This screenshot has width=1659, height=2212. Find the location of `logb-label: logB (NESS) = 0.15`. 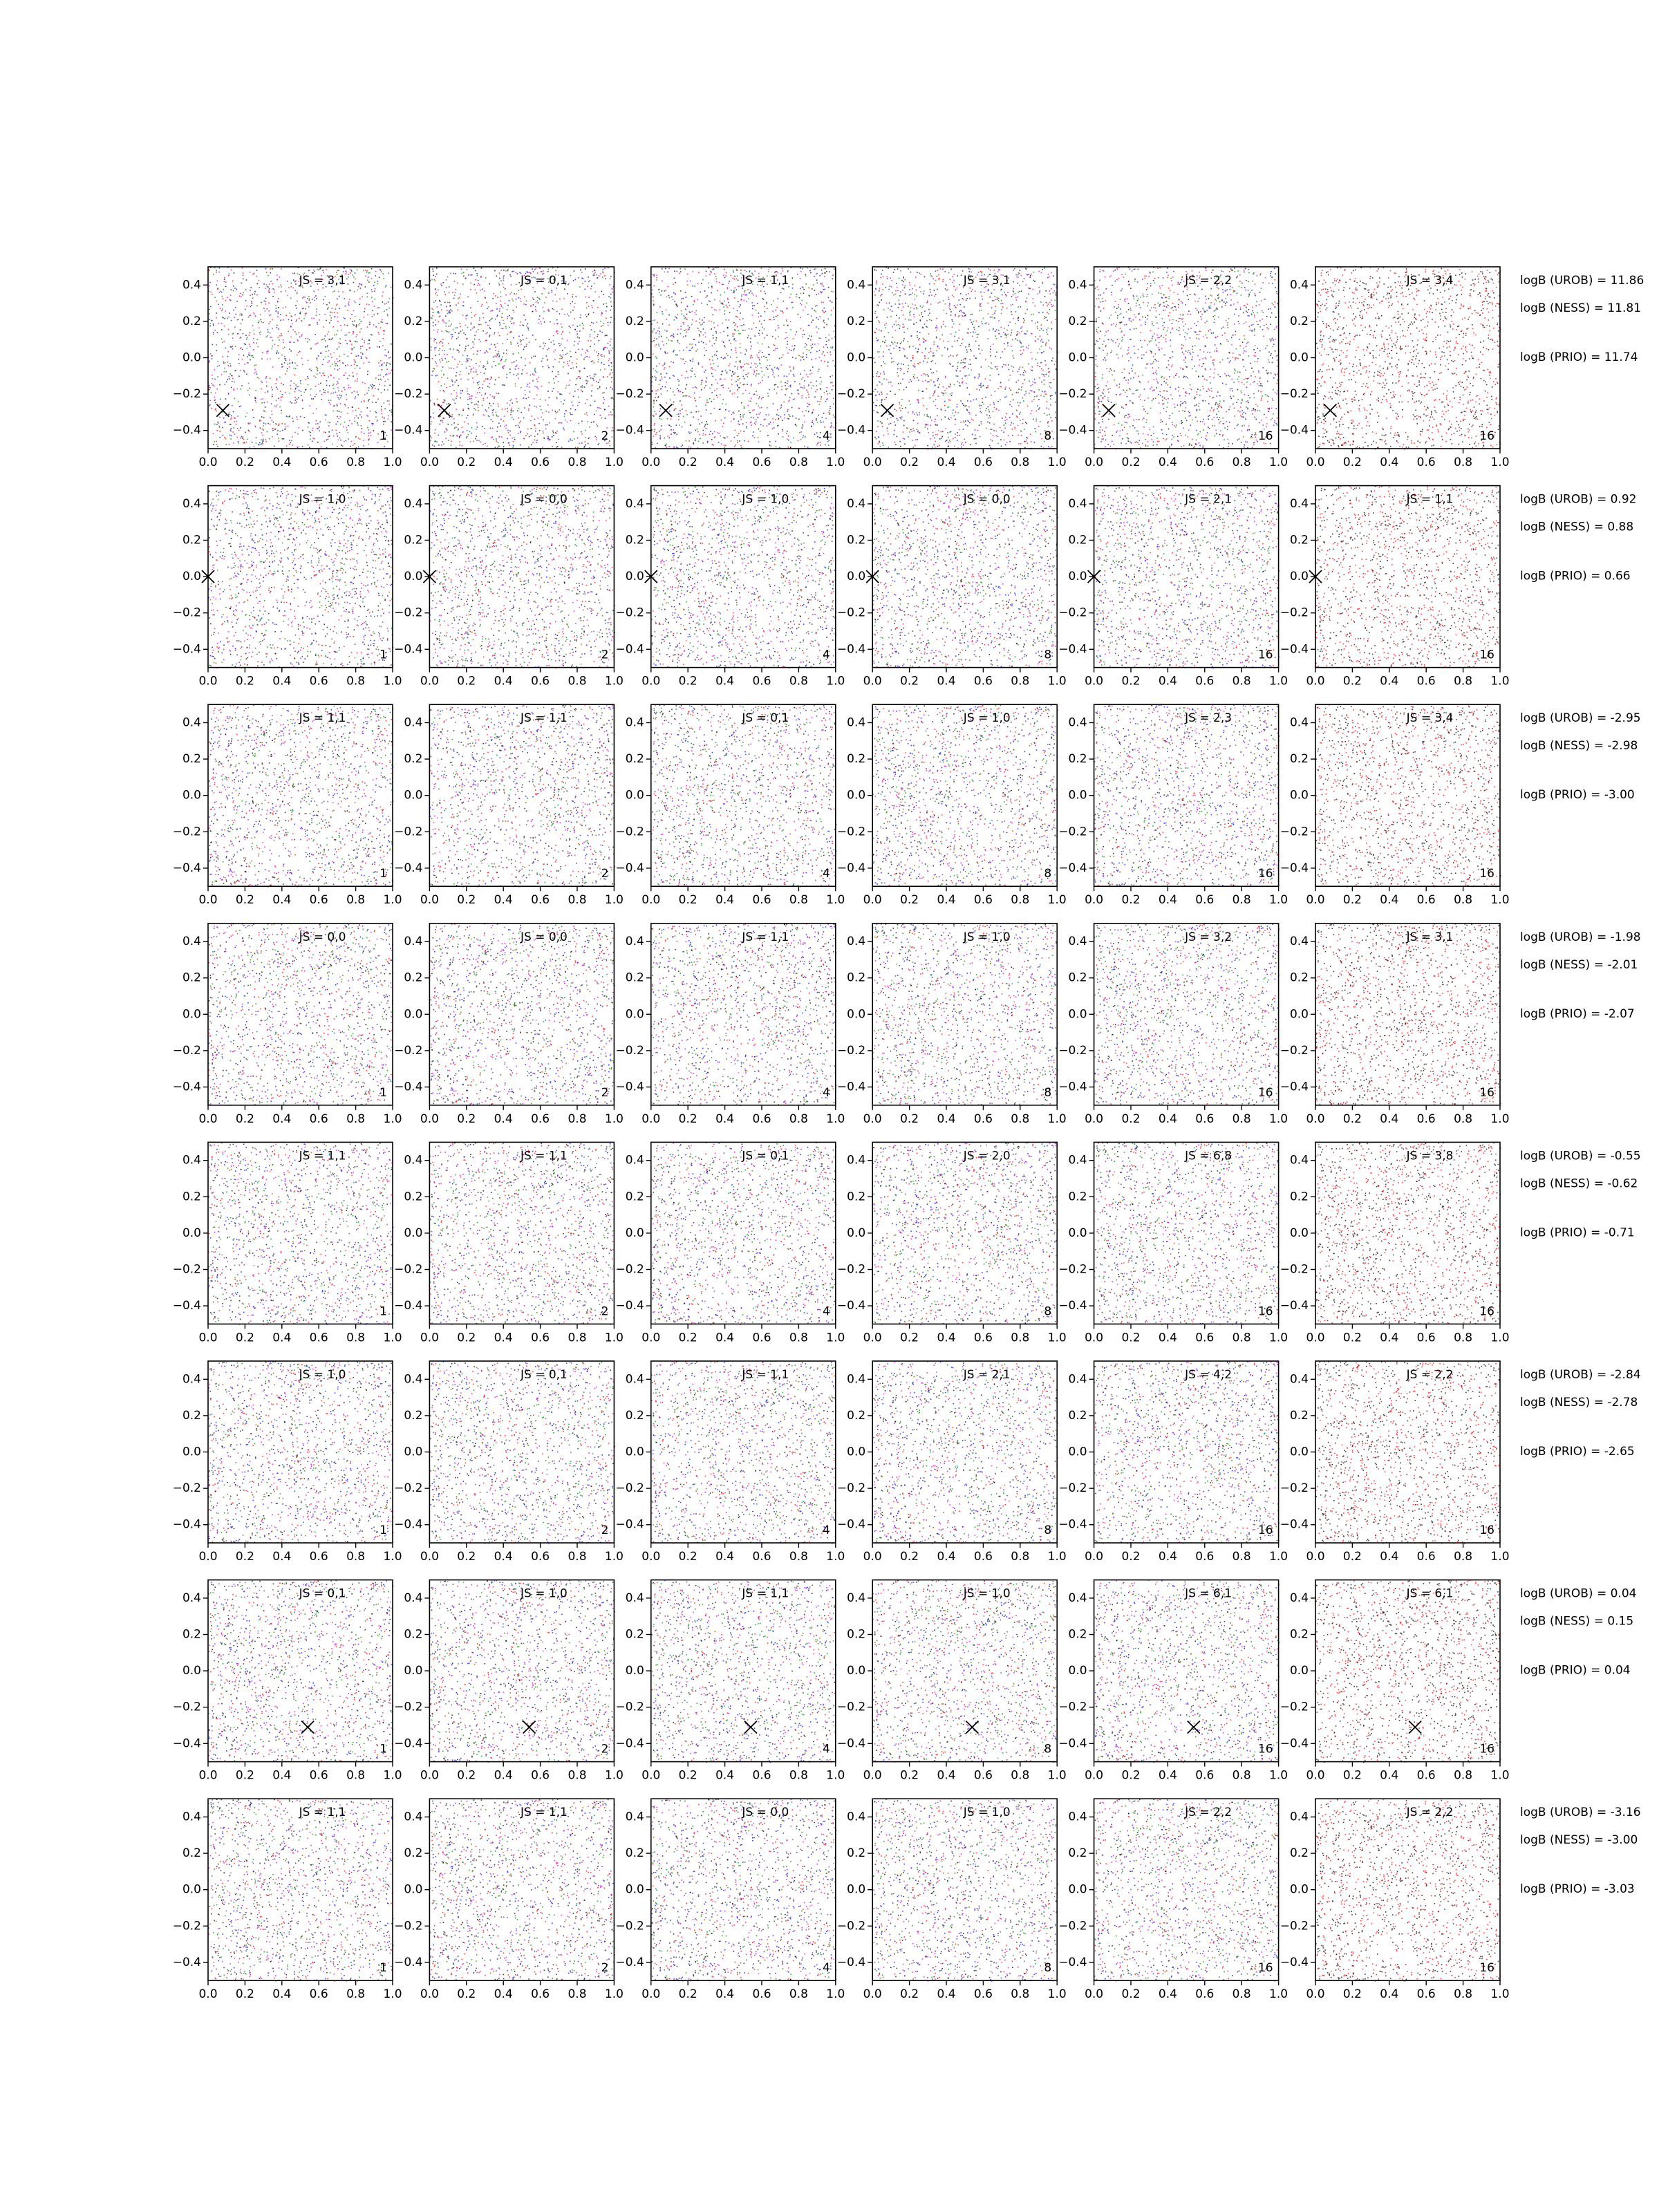

logb-label: logB (NESS) = 0.15 is located at coordinates (1577, 1622).